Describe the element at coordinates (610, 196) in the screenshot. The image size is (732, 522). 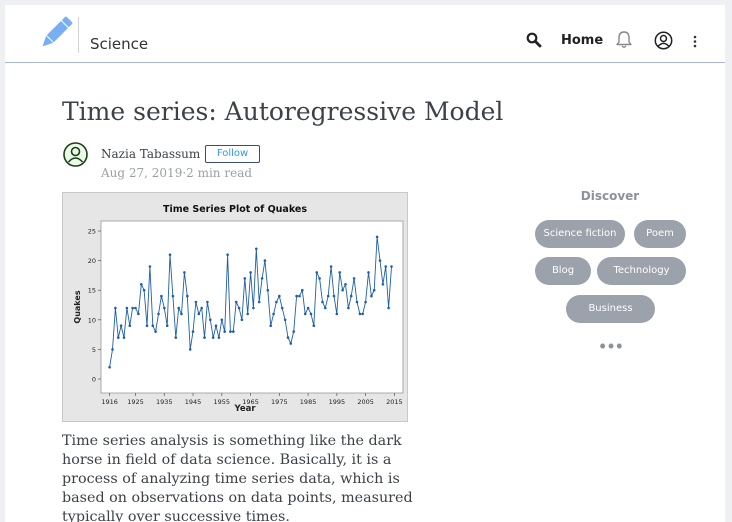
I see `discover-heading: Discover` at that location.